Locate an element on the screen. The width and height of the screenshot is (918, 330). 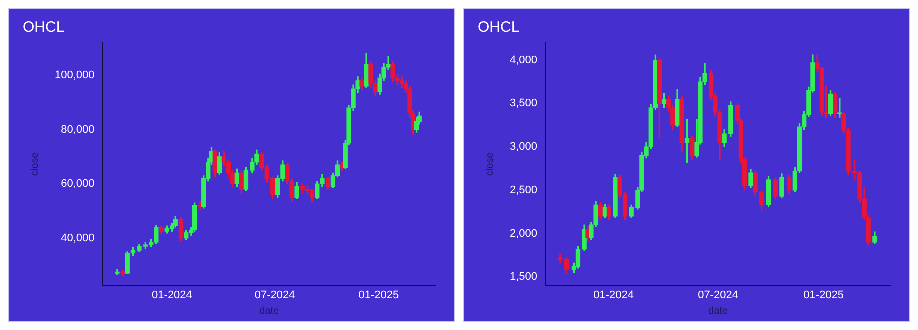
y-tick-label: 3,500 is located at coordinates (524, 104).